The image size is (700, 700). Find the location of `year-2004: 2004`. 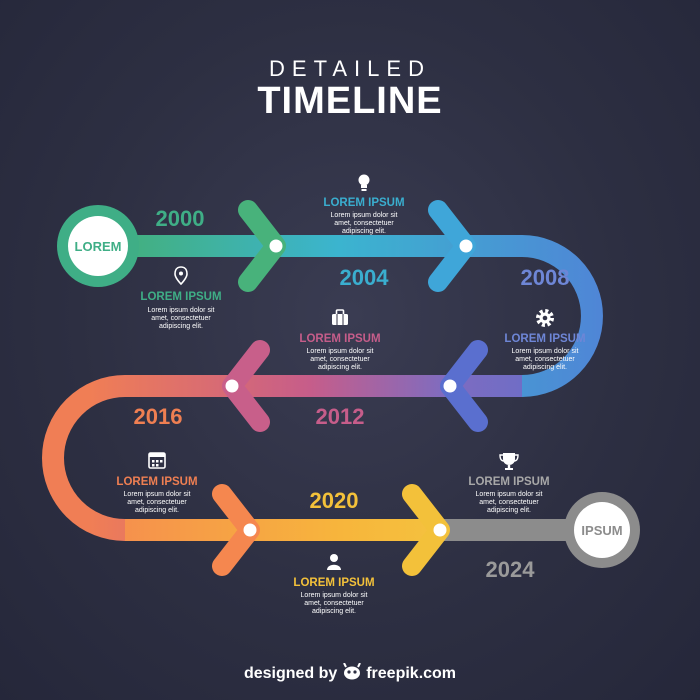

year-2004: 2004 is located at coordinates (365, 277).